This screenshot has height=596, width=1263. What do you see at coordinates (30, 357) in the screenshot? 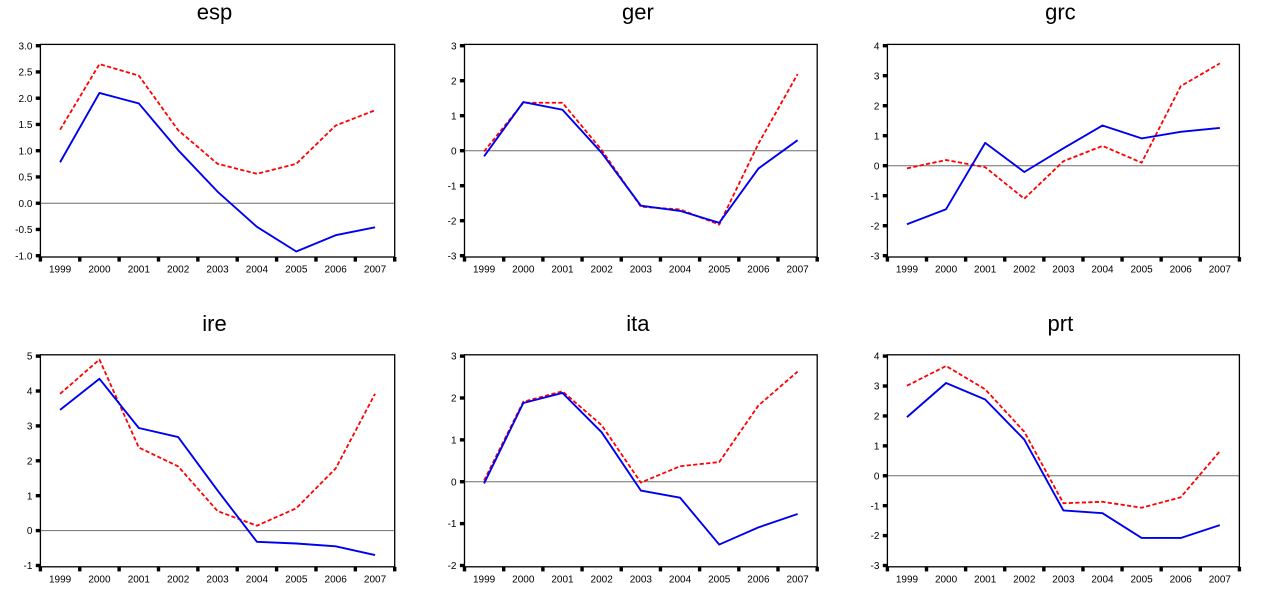
I see `svg-text: 5` at bounding box center [30, 357].